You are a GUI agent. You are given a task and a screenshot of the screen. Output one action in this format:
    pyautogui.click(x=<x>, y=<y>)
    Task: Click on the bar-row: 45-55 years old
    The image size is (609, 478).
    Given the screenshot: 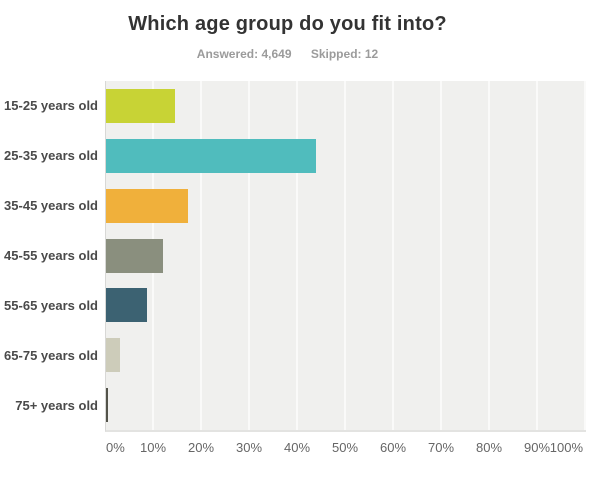 What is the action you would take?
    pyautogui.click(x=293, y=256)
    